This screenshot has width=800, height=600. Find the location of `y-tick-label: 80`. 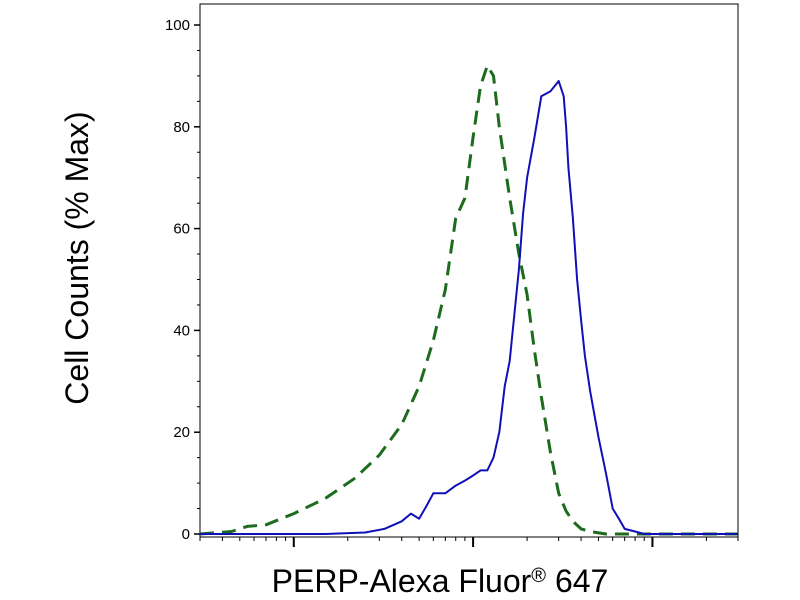

y-tick-label: 80 is located at coordinates (181, 127).